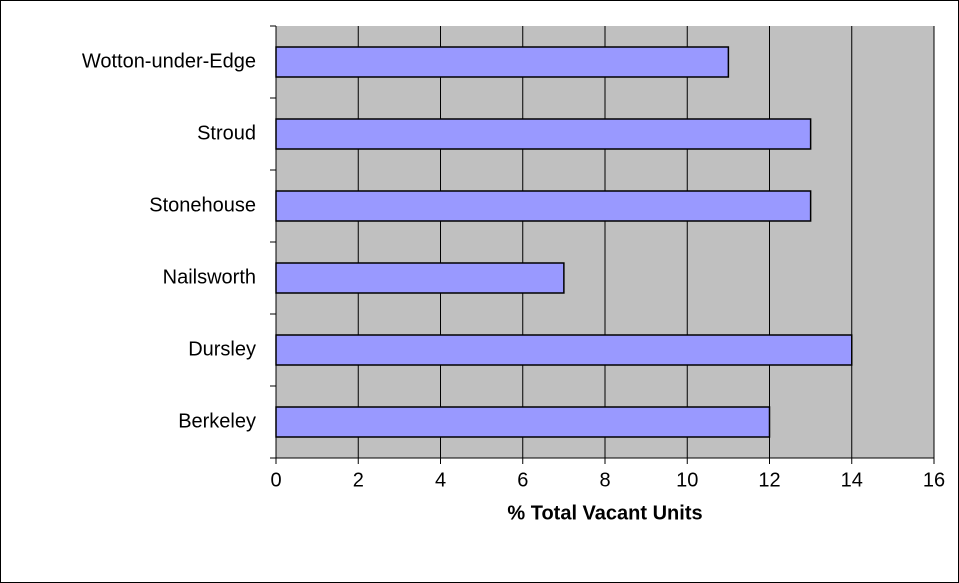 This screenshot has height=583, width=959. I want to click on y-tick-label: Nailsworth, so click(209, 277).